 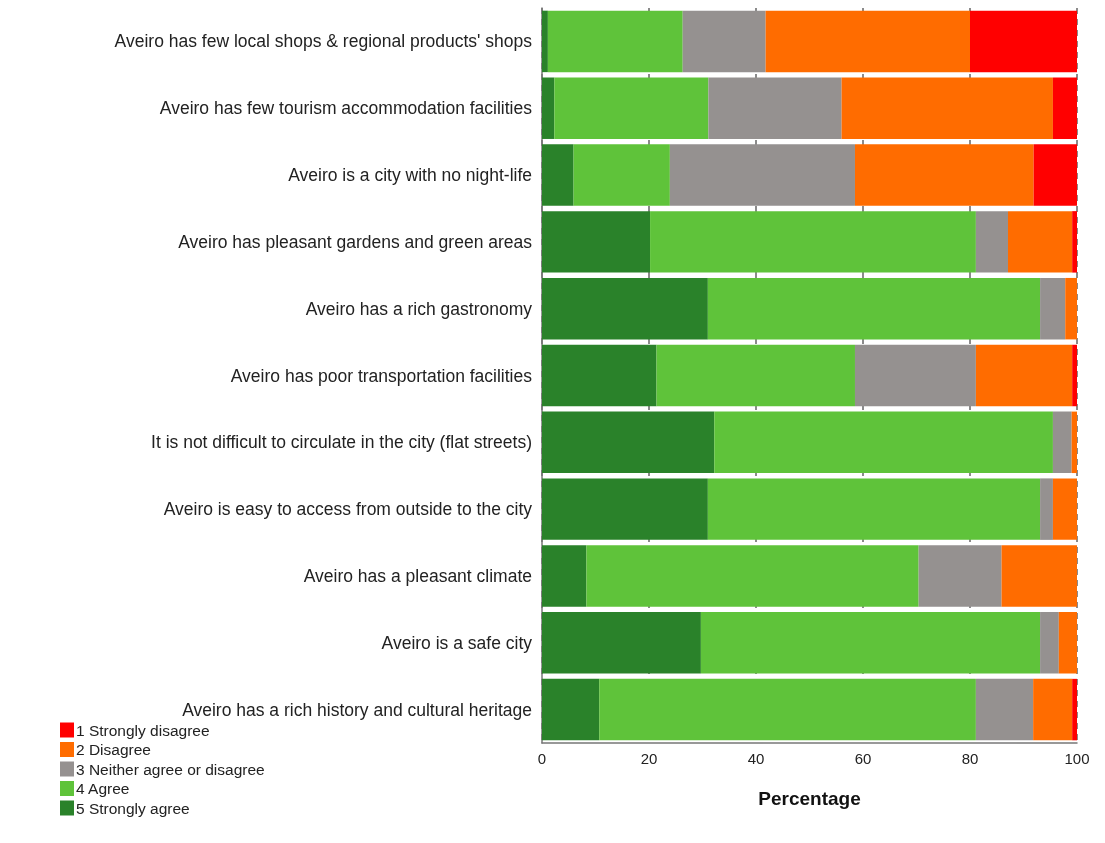 I want to click on y-tick-label: Aveiro has a pleasant climate, so click(x=417, y=575).